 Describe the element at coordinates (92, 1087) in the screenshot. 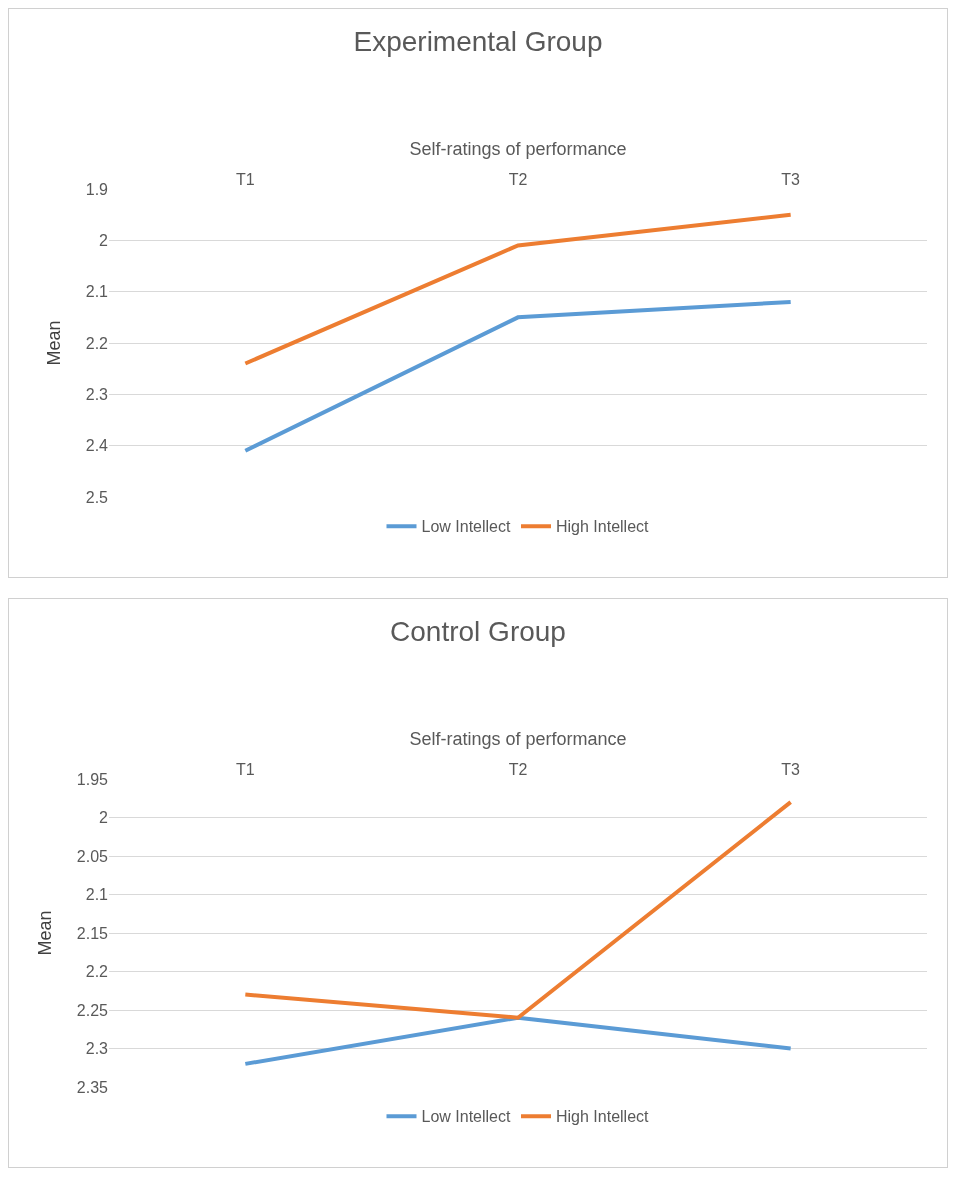

I see `y-tick-label: 2.35` at that location.